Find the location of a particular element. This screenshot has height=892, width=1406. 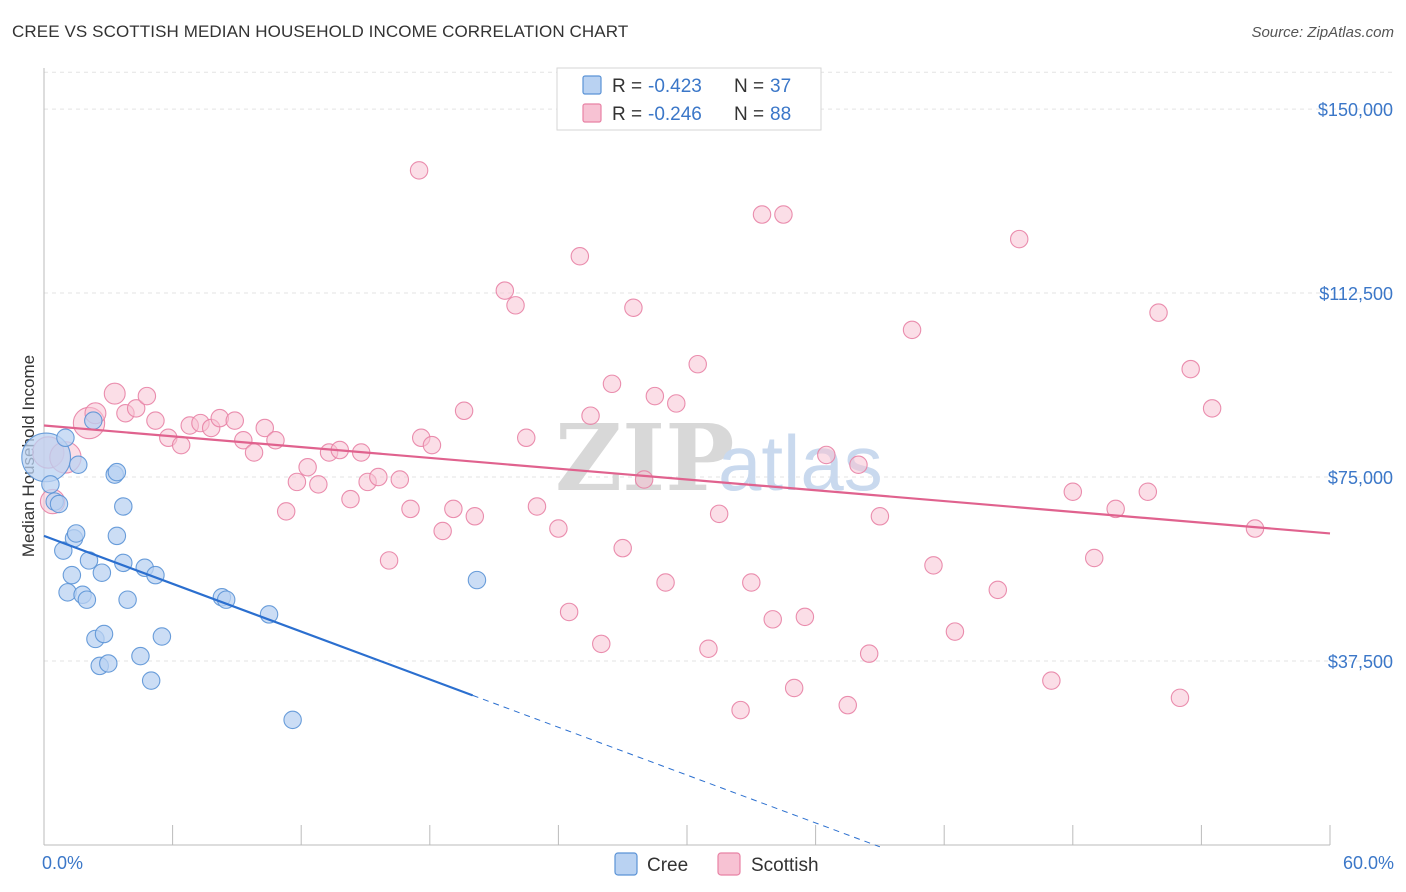

cree-trend-extension is located at coordinates (676, 771).